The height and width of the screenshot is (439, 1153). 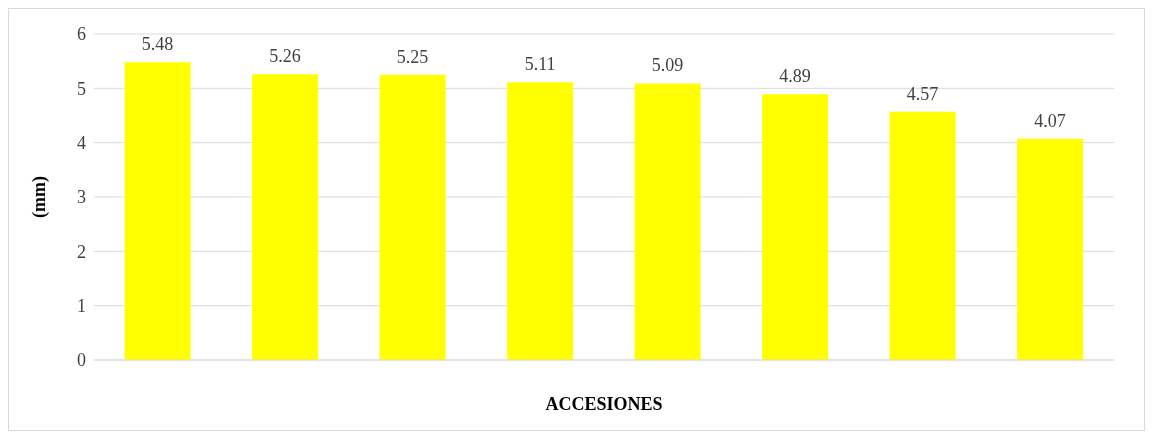 What do you see at coordinates (157, 44) in the screenshot?
I see `data-label: 5.48` at bounding box center [157, 44].